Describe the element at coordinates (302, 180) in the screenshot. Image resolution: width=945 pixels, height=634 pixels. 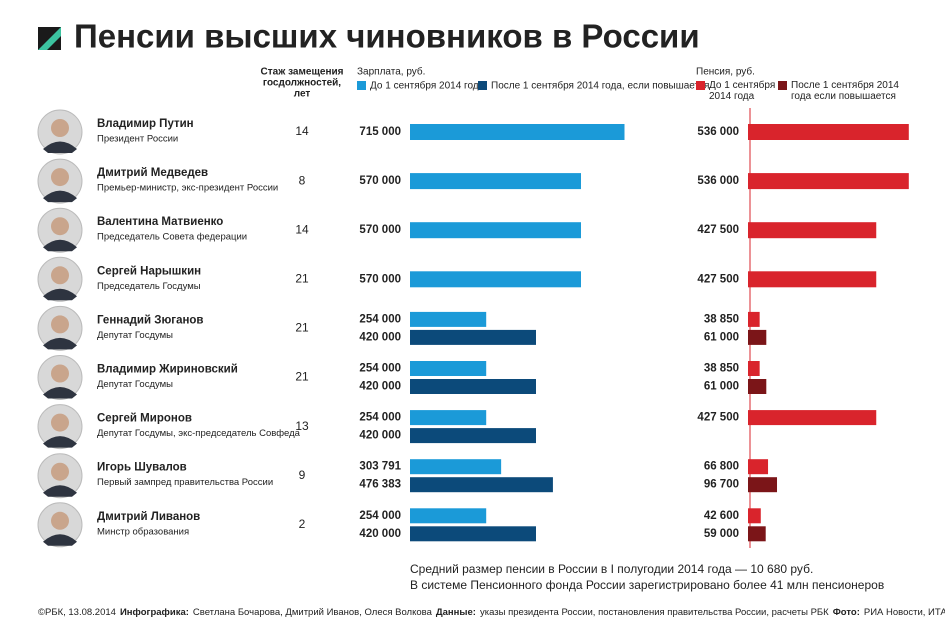
I see `tenure: 8` at that location.